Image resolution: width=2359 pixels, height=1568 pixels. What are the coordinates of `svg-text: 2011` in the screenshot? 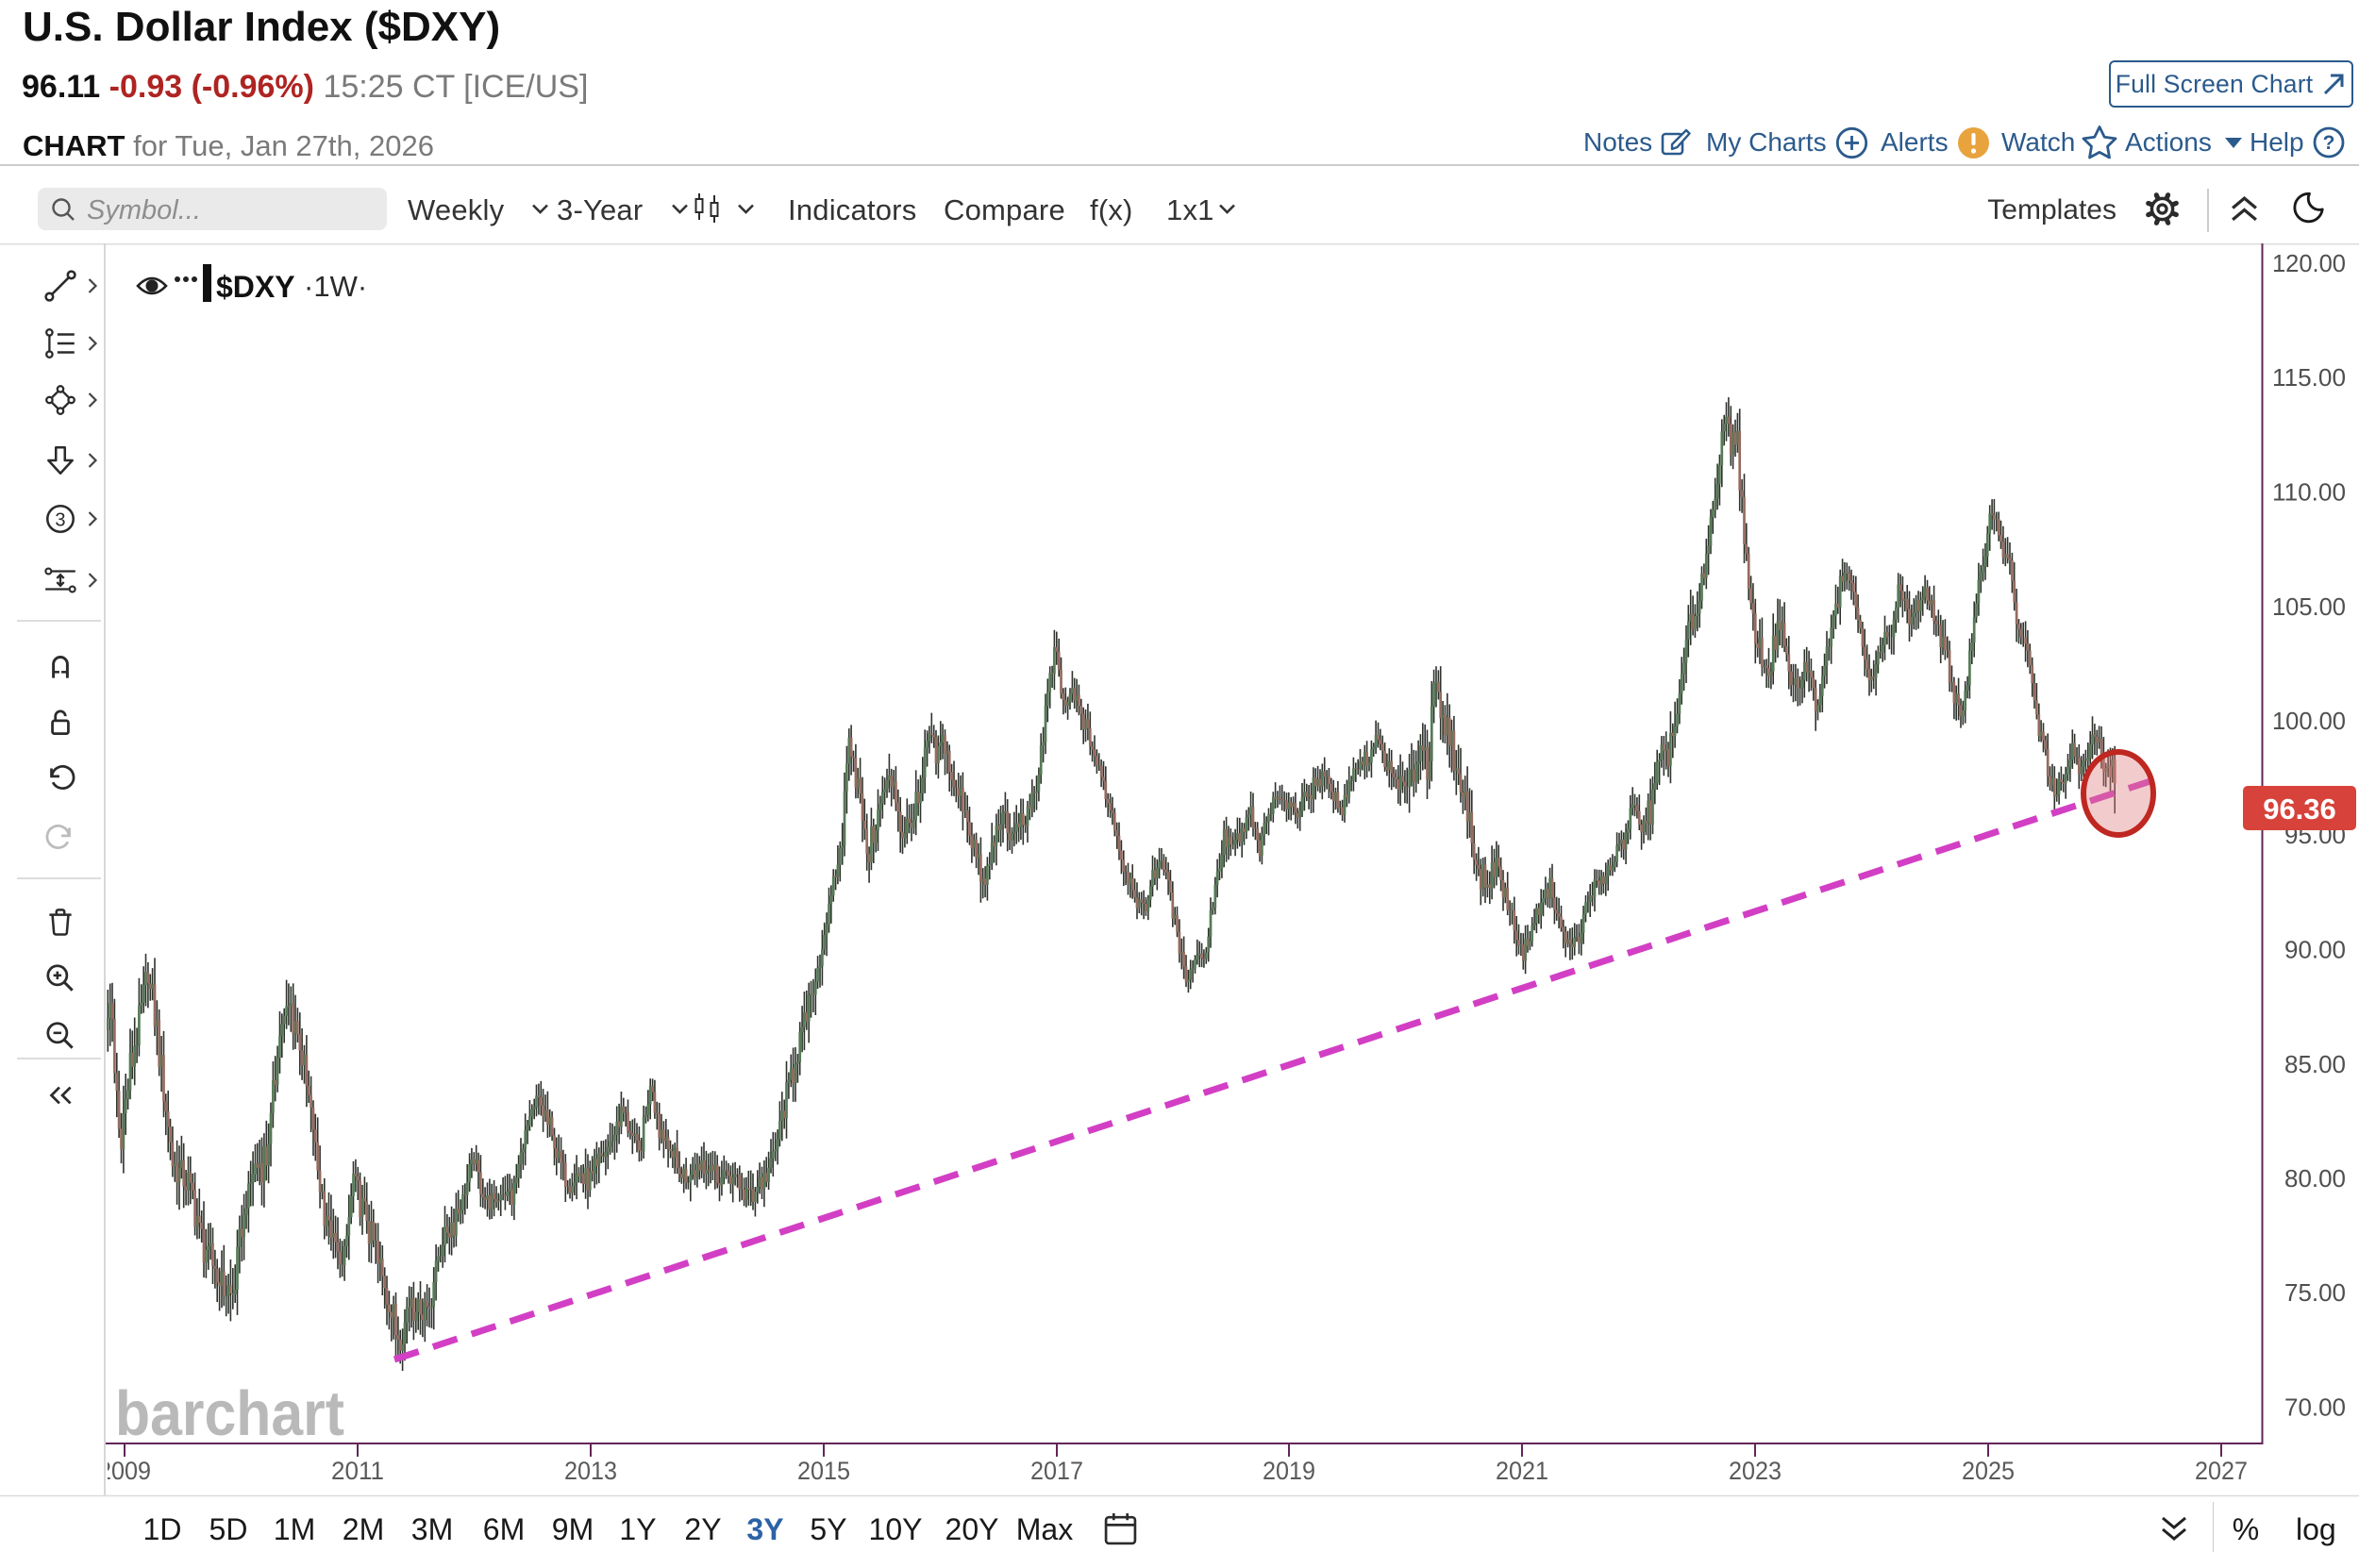 It's located at (357, 1471).